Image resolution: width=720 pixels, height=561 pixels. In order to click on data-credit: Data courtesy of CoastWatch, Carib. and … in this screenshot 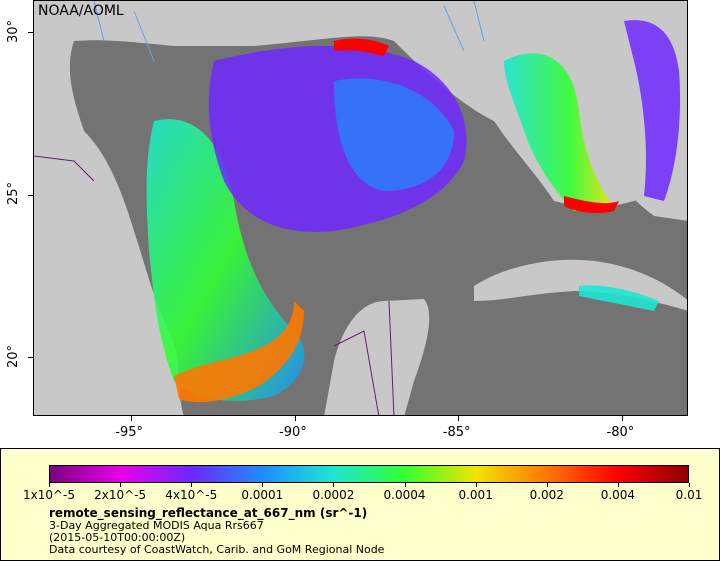, I will do `click(217, 549)`.